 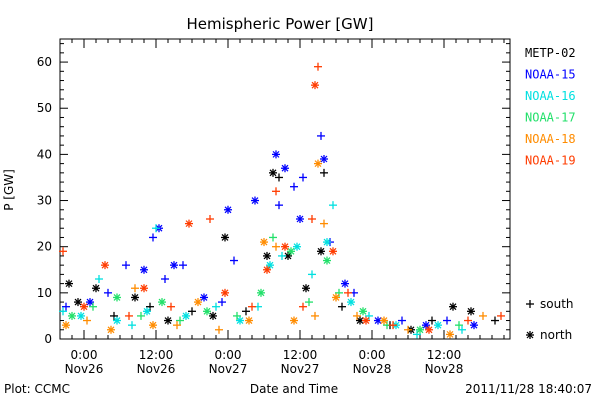 What do you see at coordinates (550, 75) in the screenshot?
I see `legend-series-label: NOAA-15` at bounding box center [550, 75].